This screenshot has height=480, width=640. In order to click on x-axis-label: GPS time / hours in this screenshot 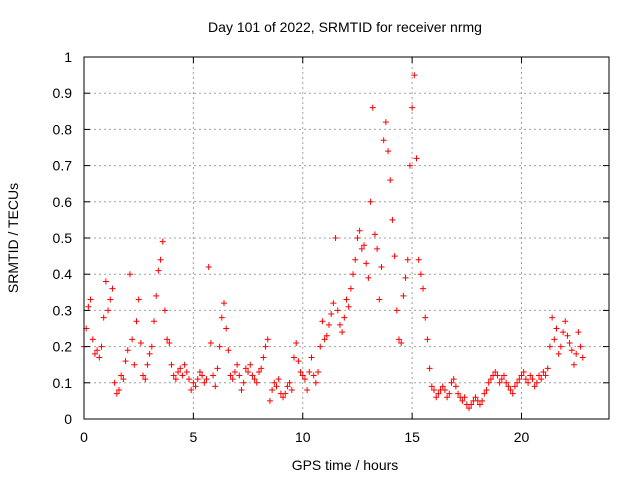, I will do `click(345, 465)`.